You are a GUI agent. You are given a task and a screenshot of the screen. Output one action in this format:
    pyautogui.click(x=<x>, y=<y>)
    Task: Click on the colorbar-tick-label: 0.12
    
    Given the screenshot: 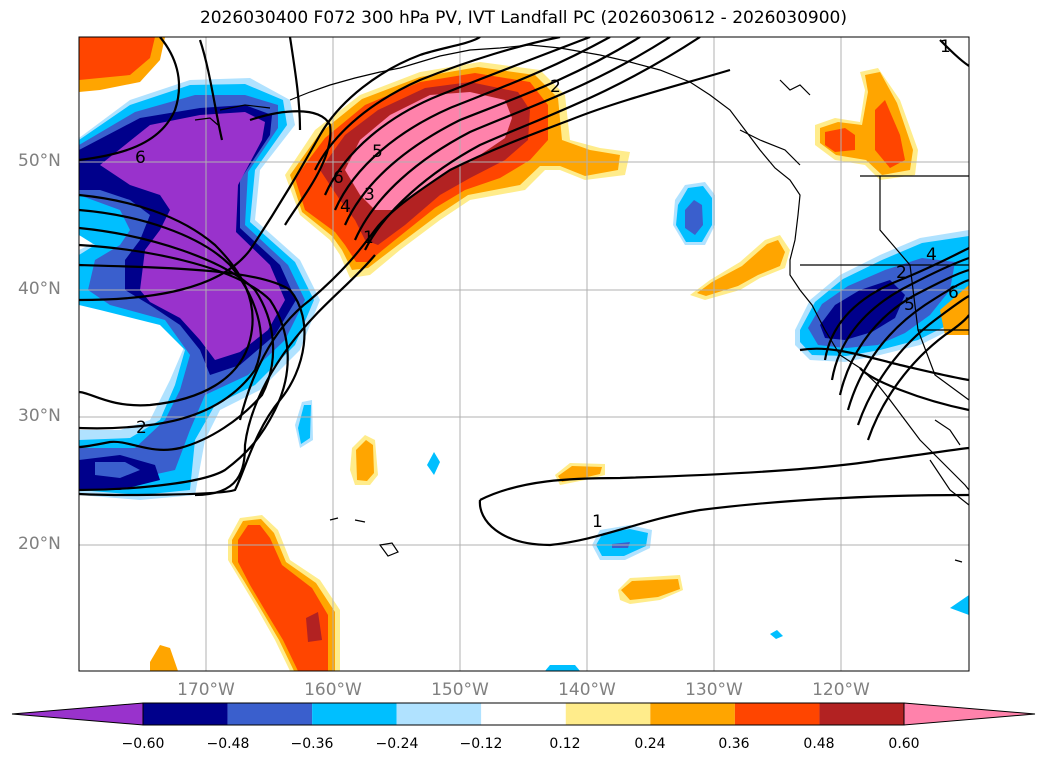 What is the action you would take?
    pyautogui.click(x=565, y=744)
    